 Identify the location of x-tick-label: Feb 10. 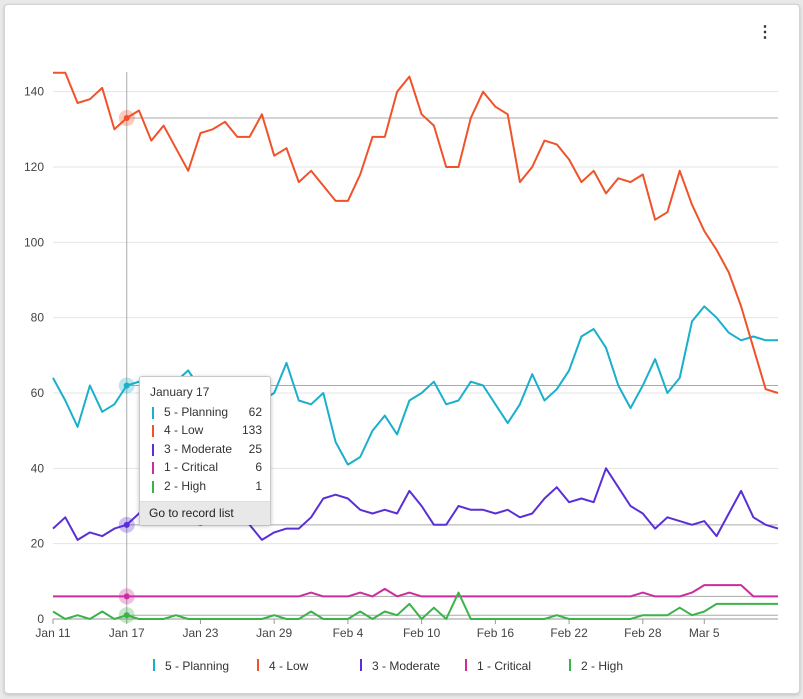
(422, 633).